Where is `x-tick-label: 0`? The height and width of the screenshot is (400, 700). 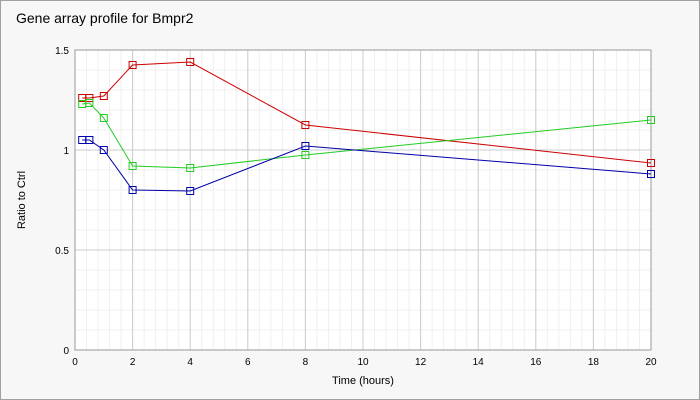
x-tick-label: 0 is located at coordinates (75, 362).